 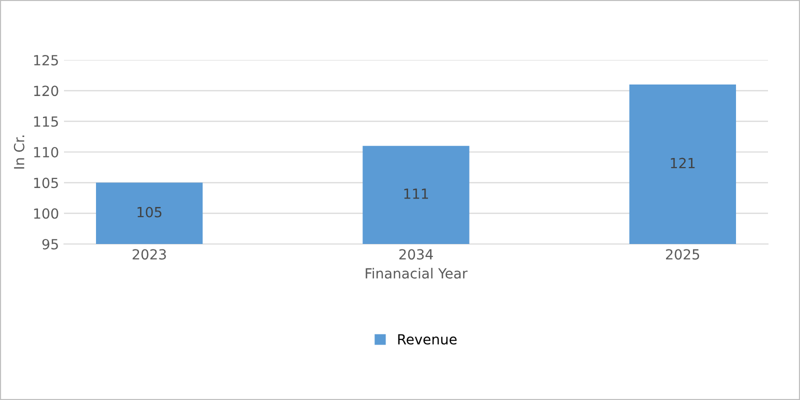 I want to click on data-label: 105, so click(x=150, y=212).